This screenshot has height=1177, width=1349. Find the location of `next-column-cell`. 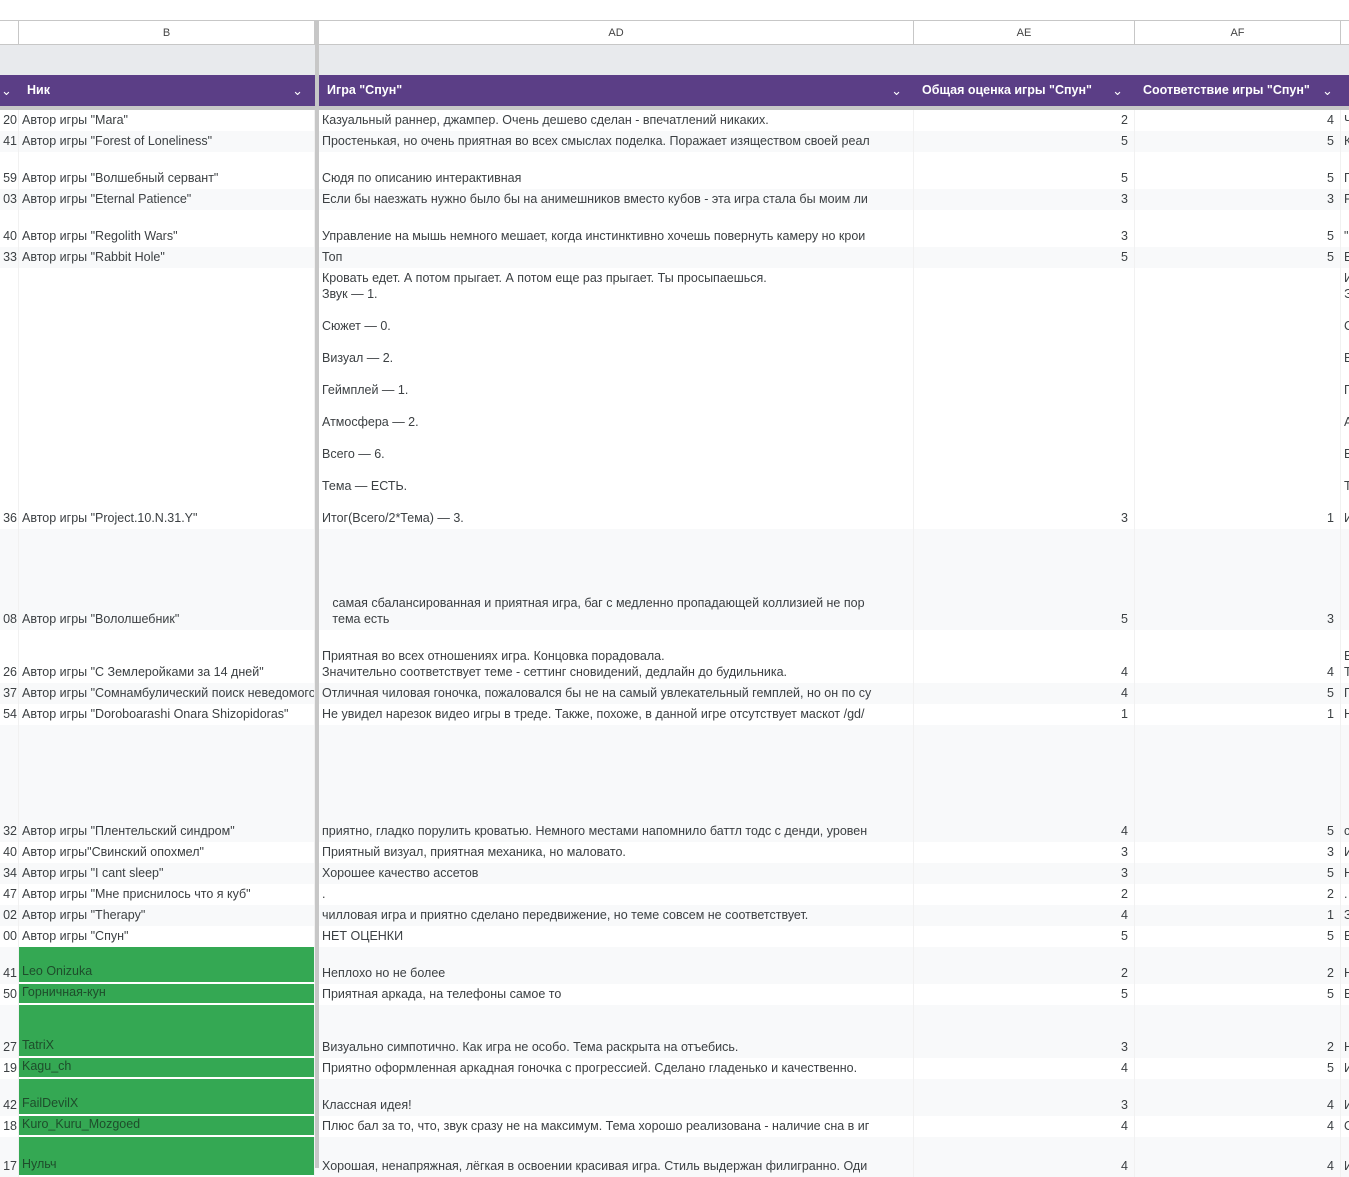

next-column-cell is located at coordinates (1345, 579).